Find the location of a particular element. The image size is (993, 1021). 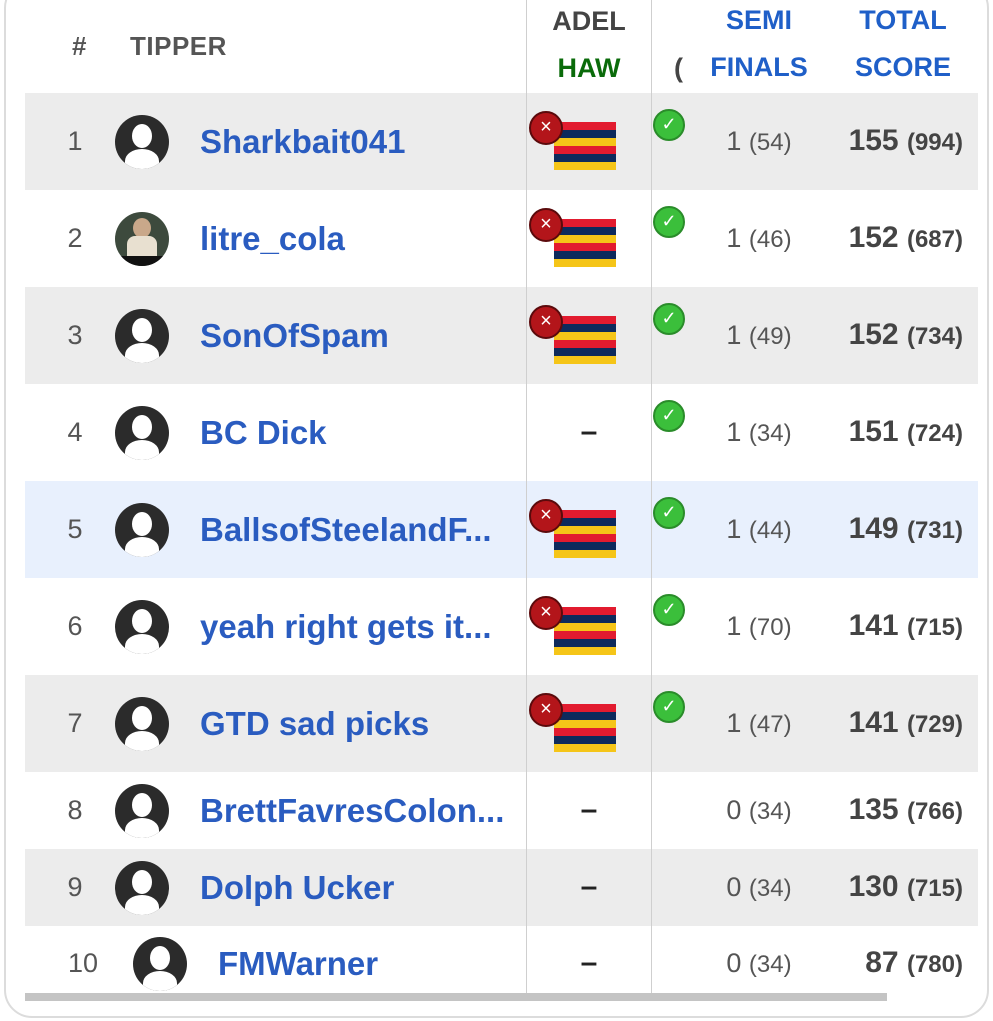

total-score-margin: (715) is located at coordinates (934, 888).